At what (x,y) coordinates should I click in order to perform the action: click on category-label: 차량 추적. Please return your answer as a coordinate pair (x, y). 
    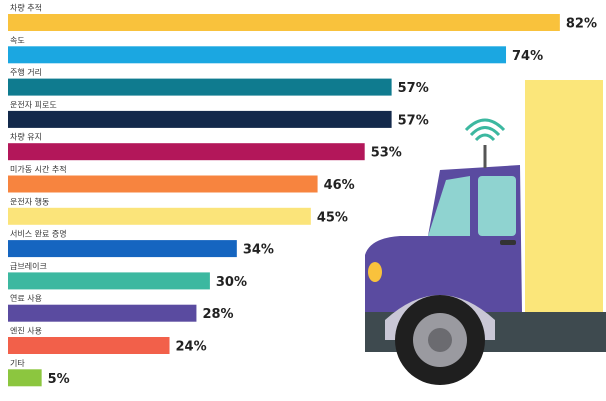
    Looking at the image, I should click on (26, 8).